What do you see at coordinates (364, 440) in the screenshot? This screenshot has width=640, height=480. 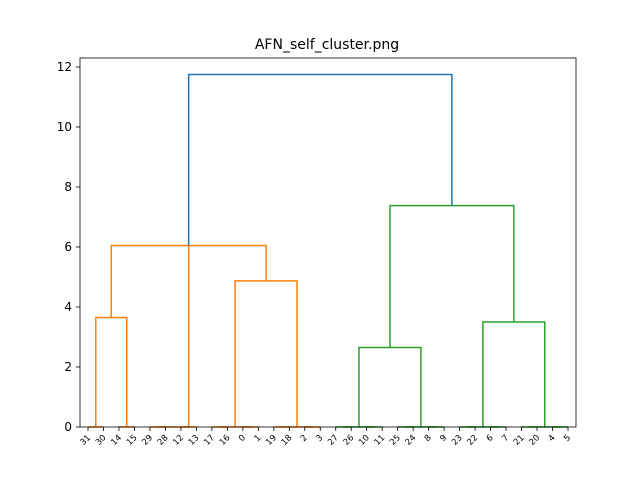 I see `leaf-label: 10` at bounding box center [364, 440].